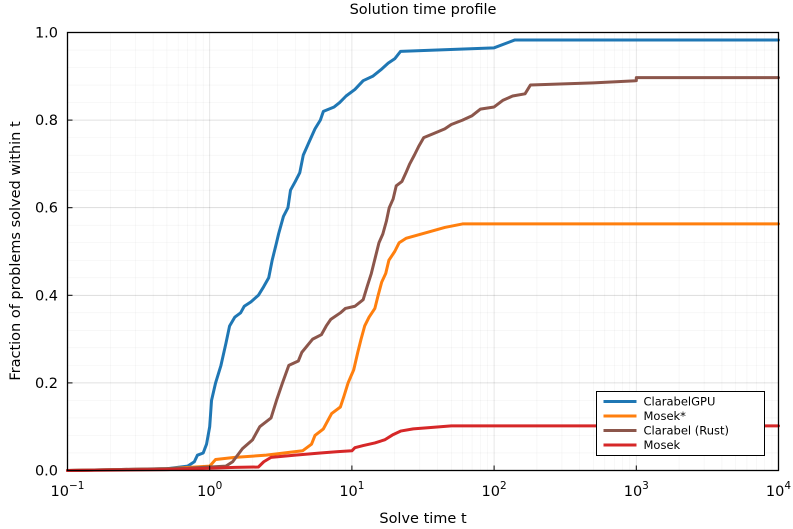  What do you see at coordinates (662, 445) in the screenshot?
I see `legend-label: Mosek` at bounding box center [662, 445].